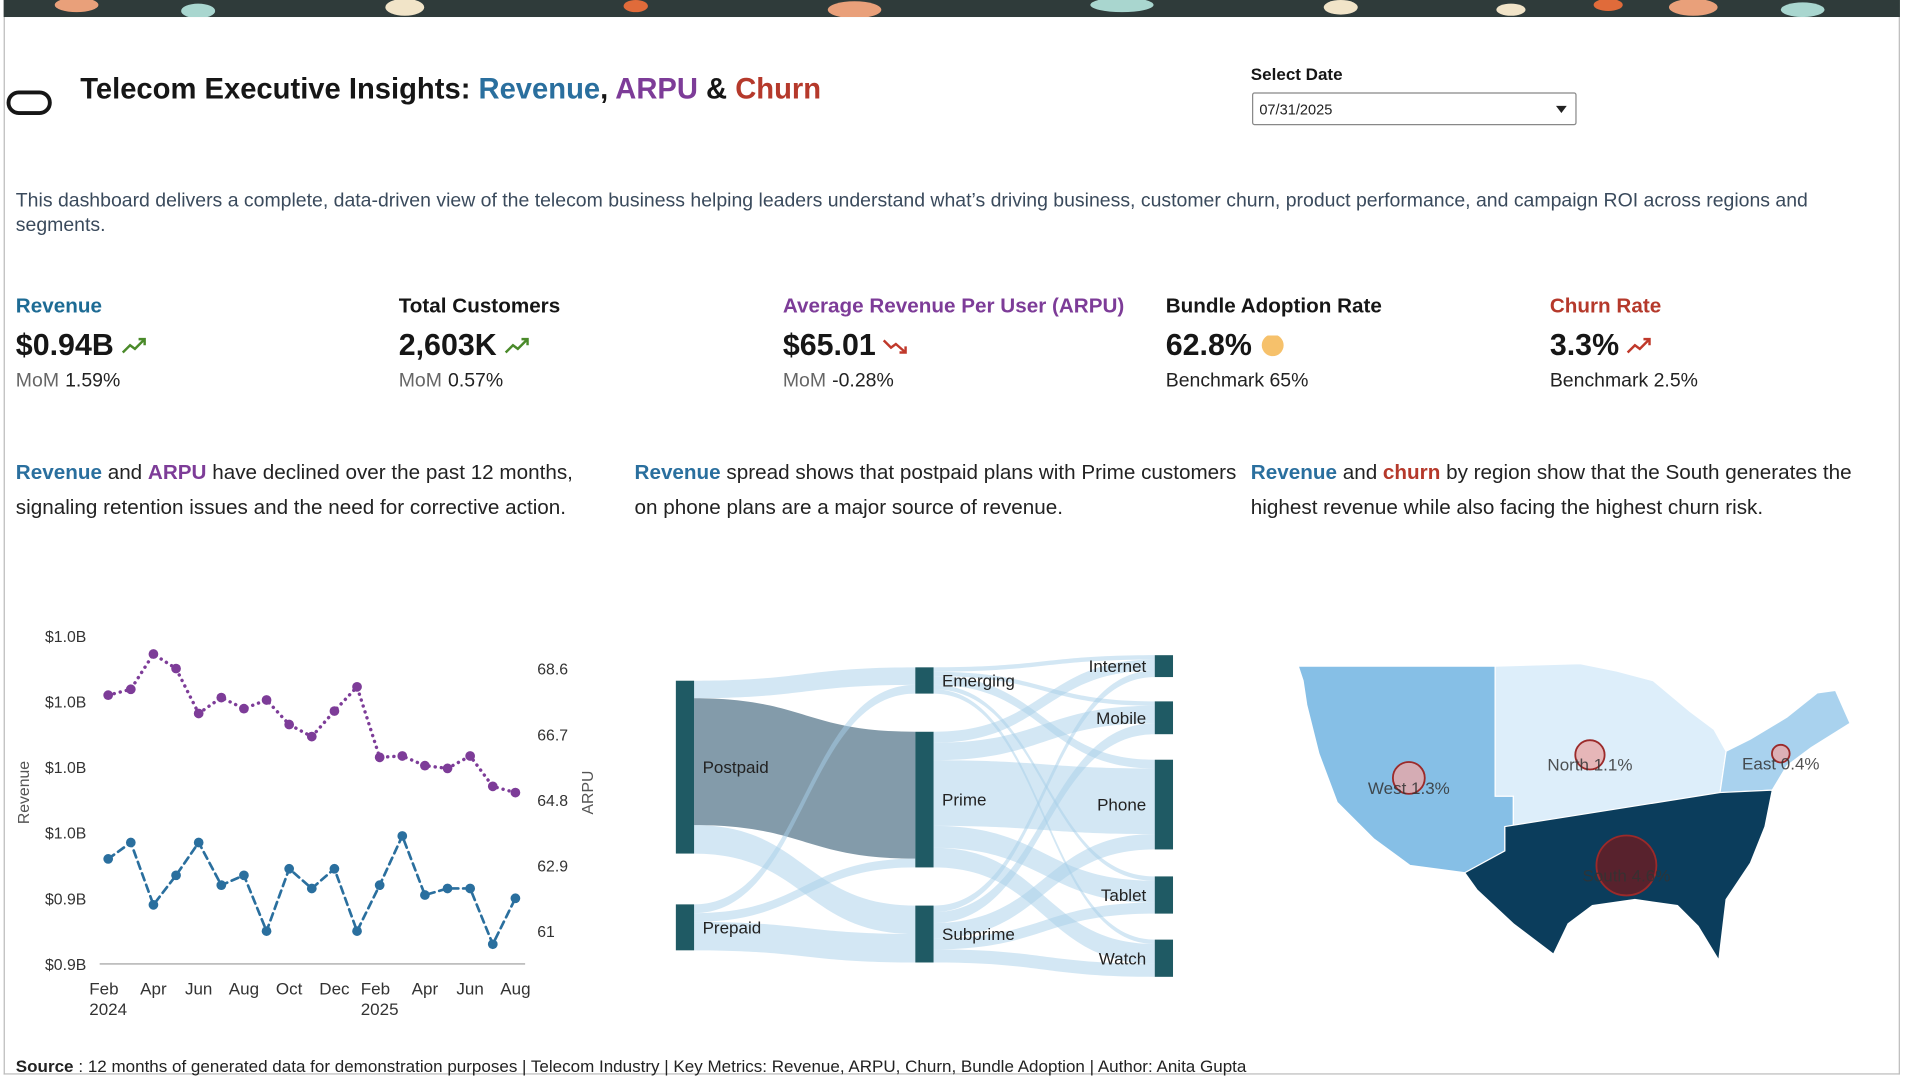 The width and height of the screenshot is (1906, 1081). I want to click on x-tick-label: Oct, so click(289, 988).